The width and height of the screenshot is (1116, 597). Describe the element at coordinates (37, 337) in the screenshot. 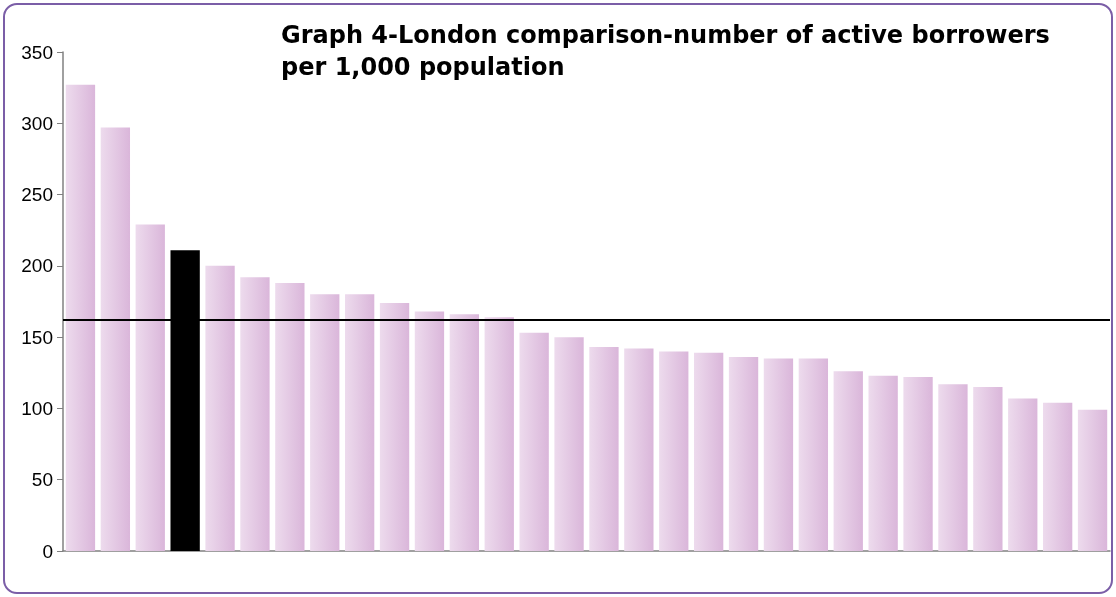

I see `y-tick-label: 150` at that location.